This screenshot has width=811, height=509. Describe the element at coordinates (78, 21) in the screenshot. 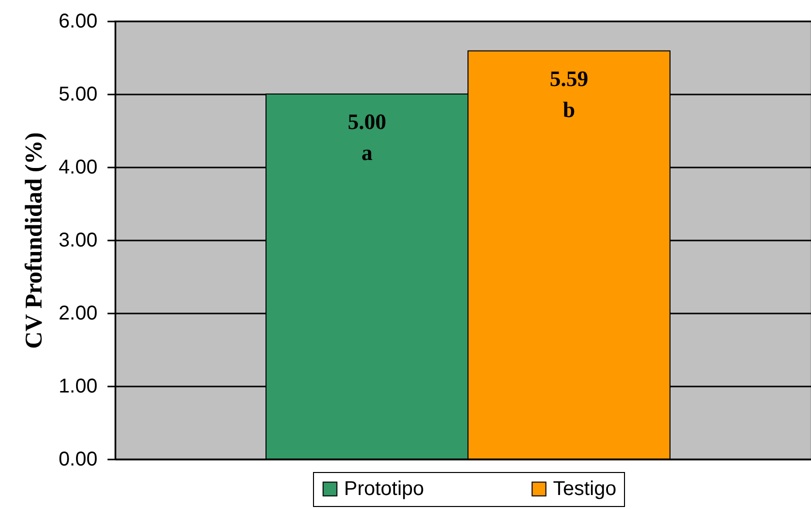

I see `y-tick-label: 6.00` at that location.